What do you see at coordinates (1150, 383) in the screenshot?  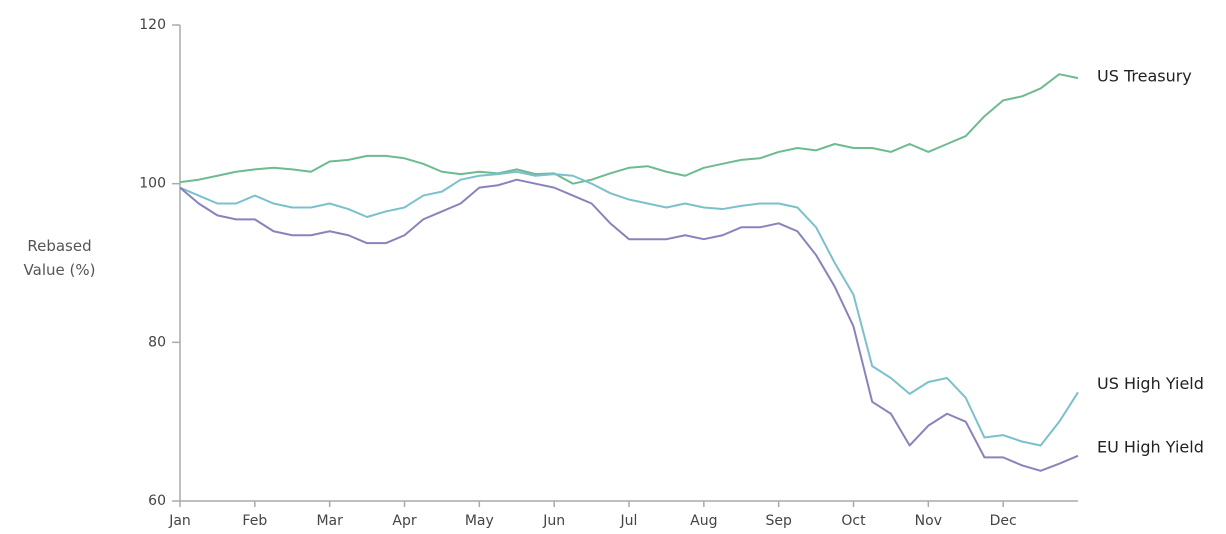 I see `series-label: US High Yield` at bounding box center [1150, 383].